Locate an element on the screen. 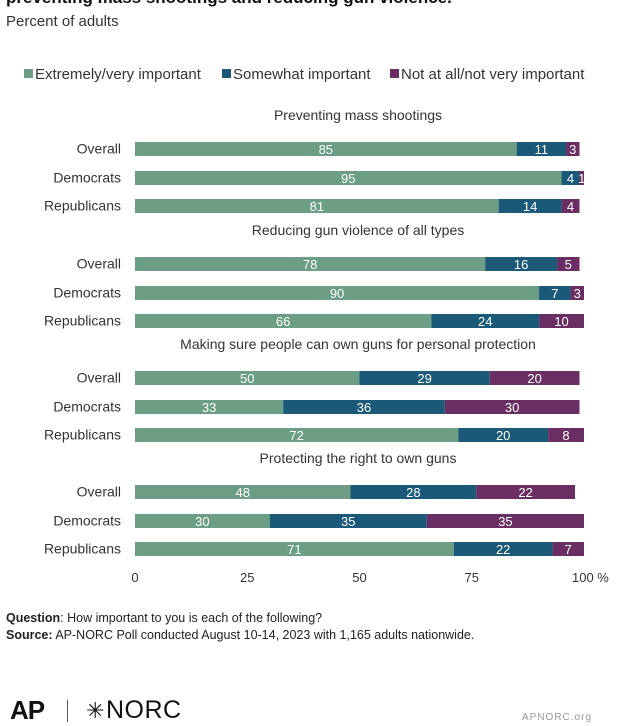 The image size is (618, 726). bar-row: Democrats 95 4 1 is located at coordinates (319, 178).